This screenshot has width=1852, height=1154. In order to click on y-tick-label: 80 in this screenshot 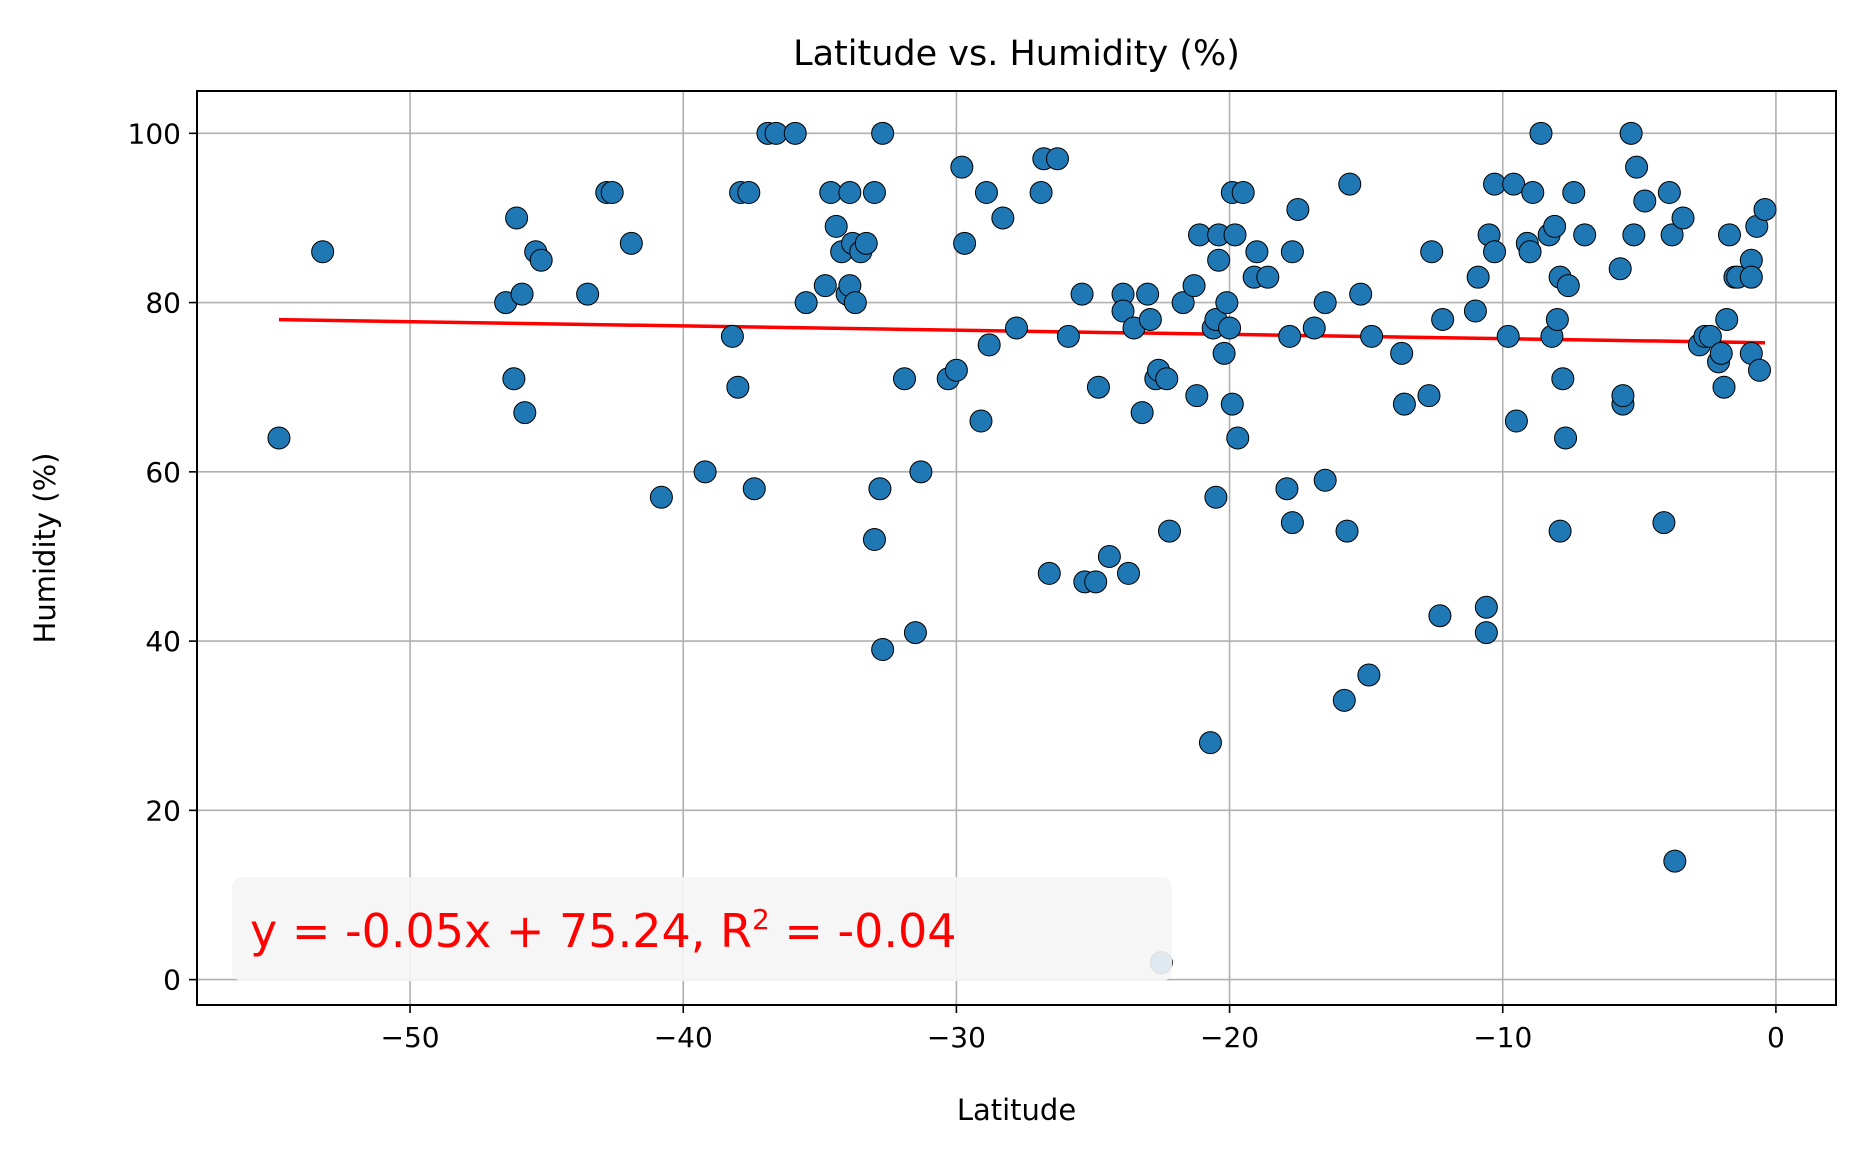, I will do `click(163, 303)`.